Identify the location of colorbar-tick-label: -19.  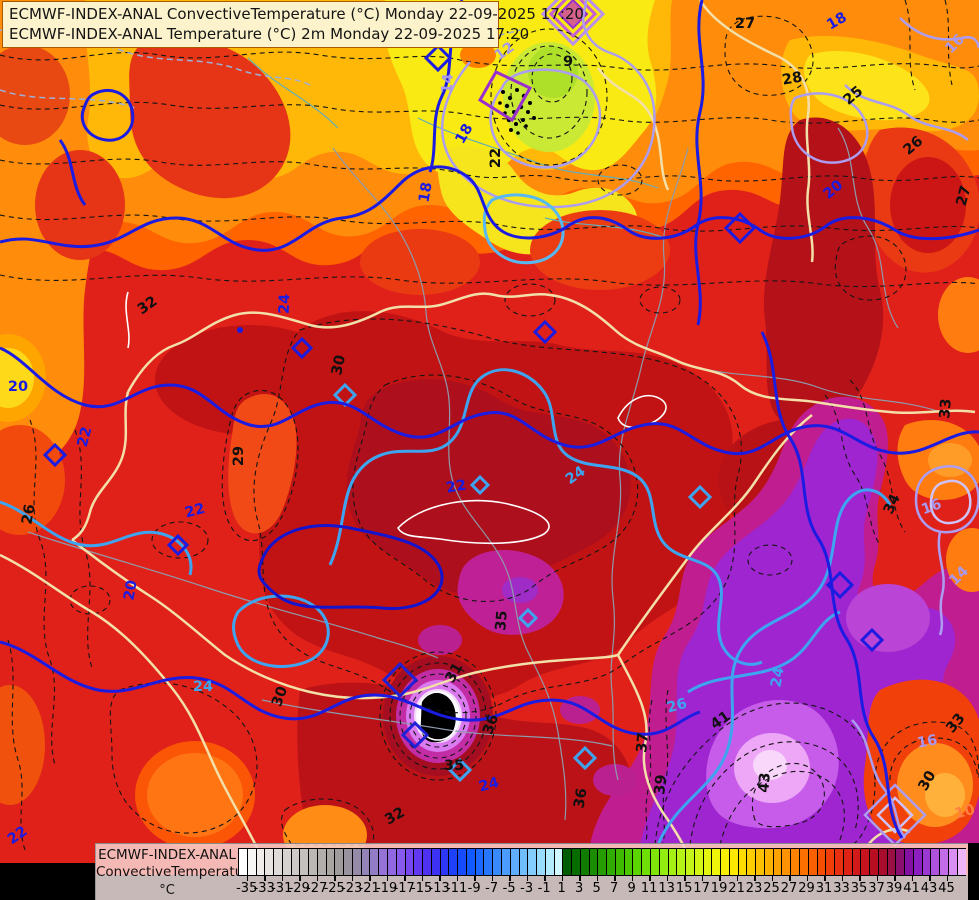
(387, 888).